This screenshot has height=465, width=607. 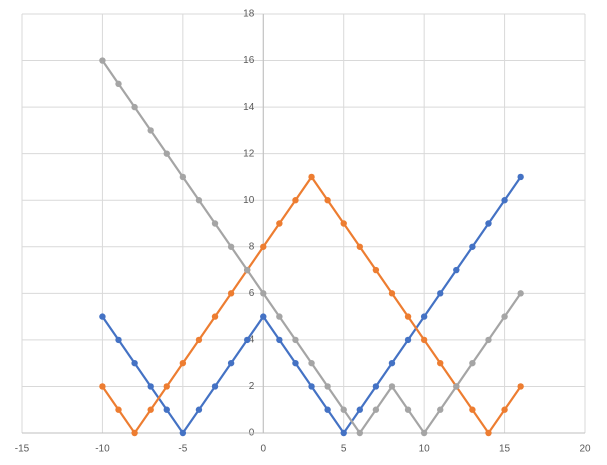 I want to click on x-tick-label: -10, so click(x=102, y=449).